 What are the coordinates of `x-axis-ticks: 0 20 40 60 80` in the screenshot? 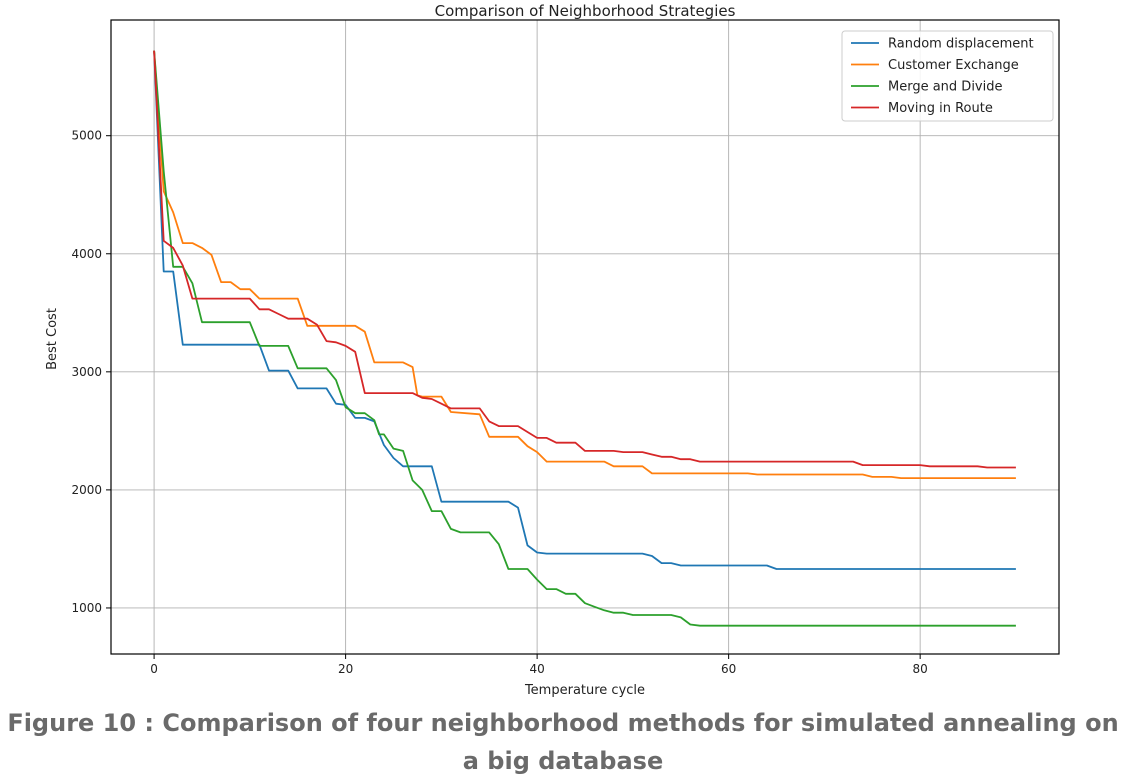 It's located at (539, 665).